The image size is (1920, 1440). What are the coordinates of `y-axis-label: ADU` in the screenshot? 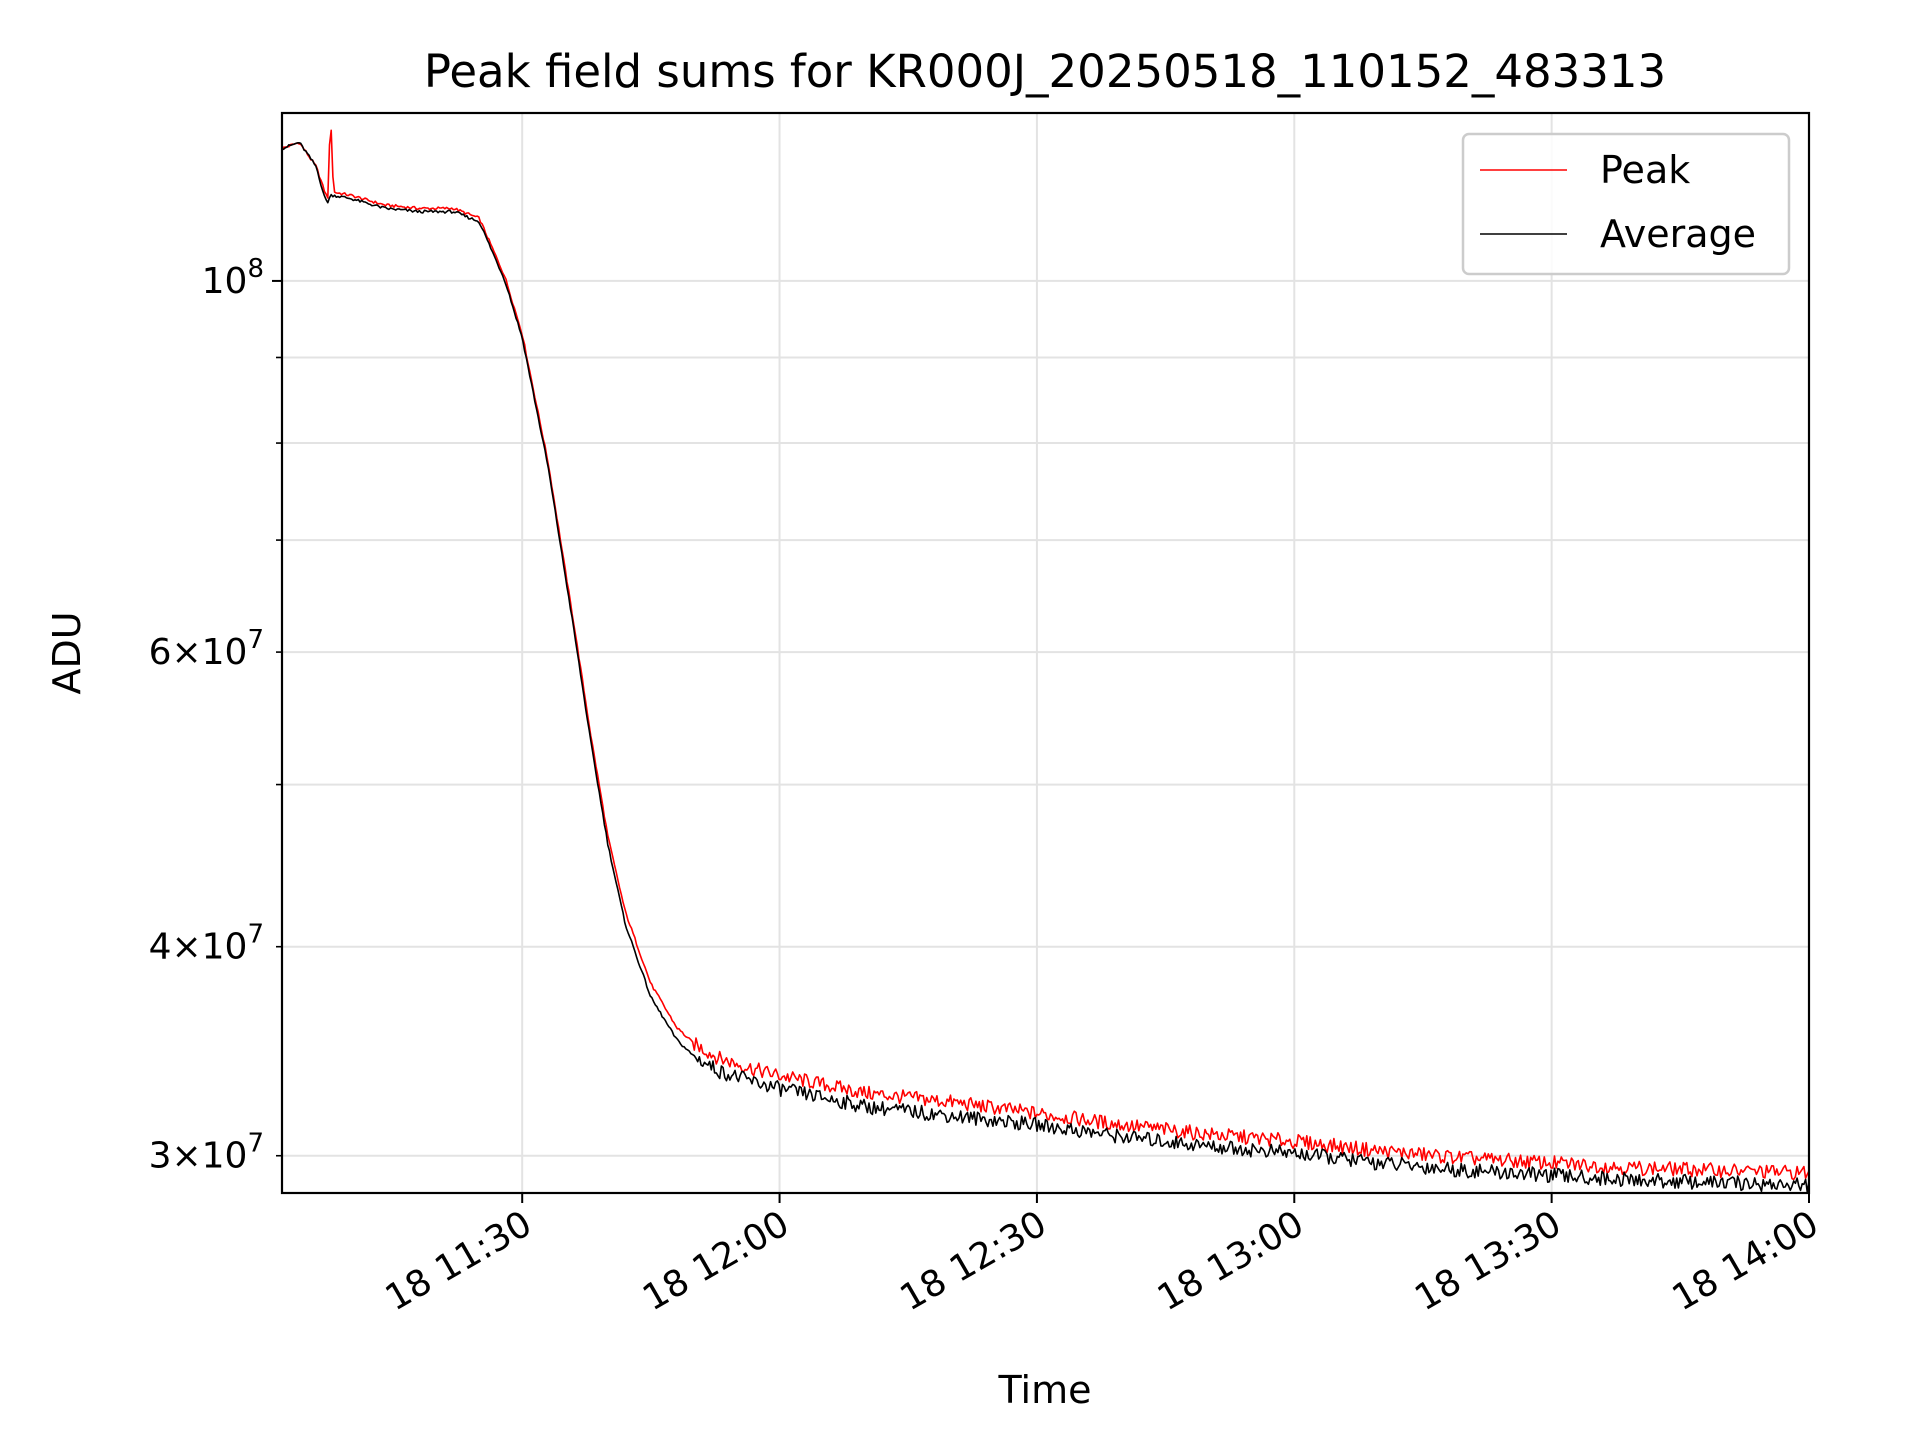 It's located at (67, 652).